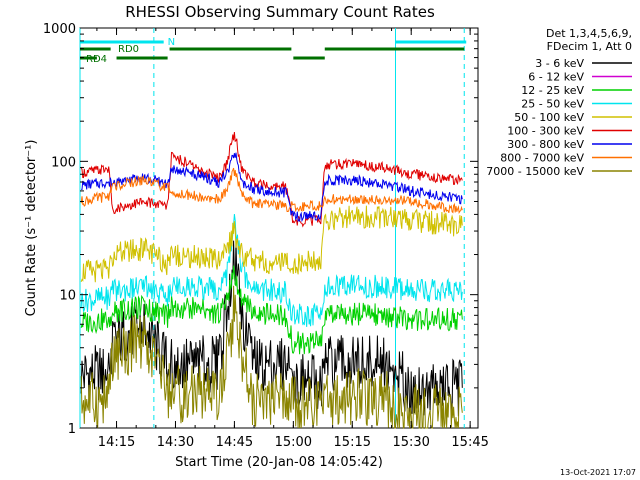 Image resolution: width=640 pixels, height=480 pixels. Describe the element at coordinates (552, 104) in the screenshot. I see `legend-label: 25 - 50 keV` at that location.